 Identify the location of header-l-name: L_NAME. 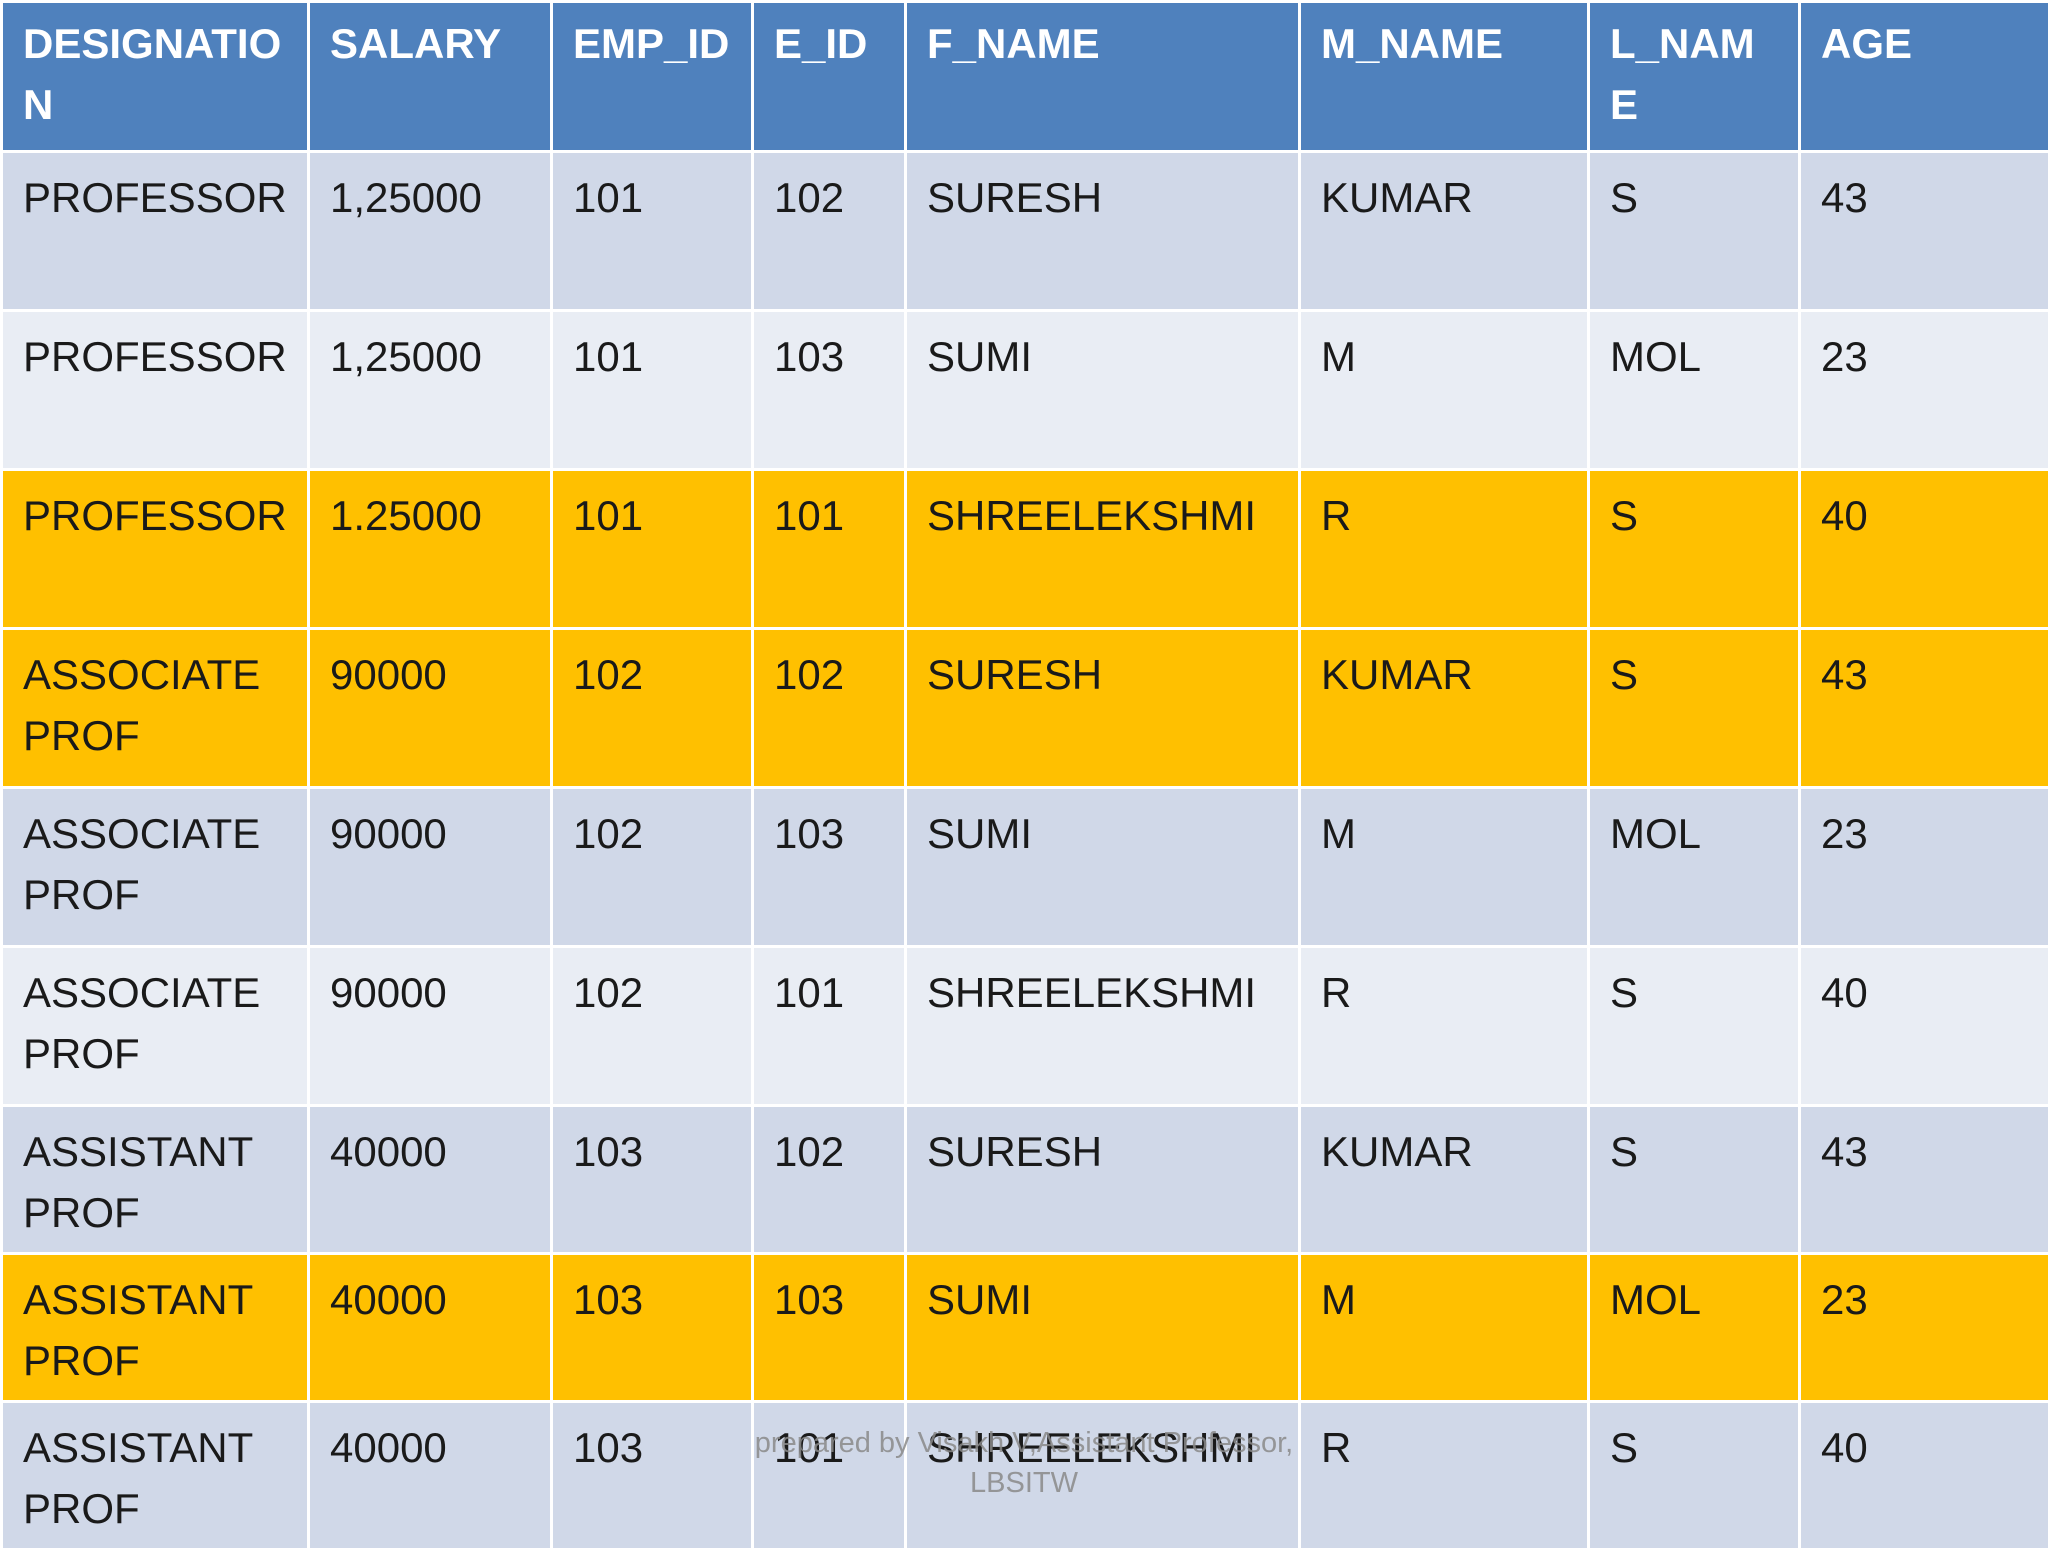
(1694, 77).